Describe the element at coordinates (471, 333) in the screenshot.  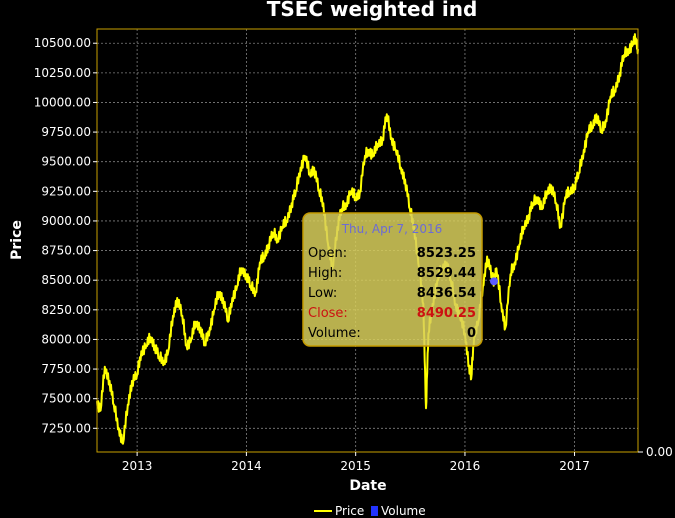
I see `tooltip-volume-value: 0` at that location.